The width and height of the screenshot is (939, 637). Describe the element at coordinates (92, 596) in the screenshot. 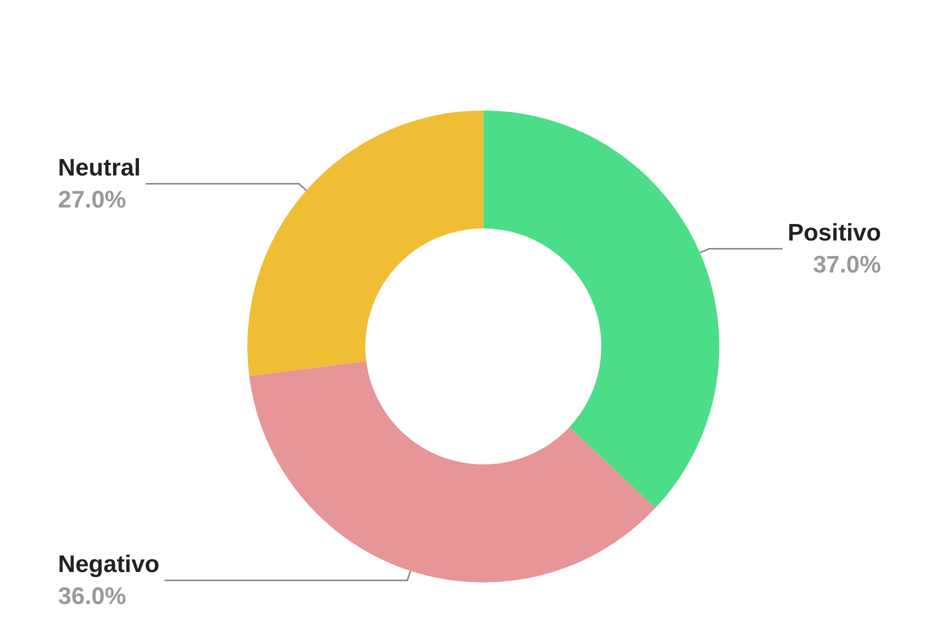

I see `data-label: 36.0%` at that location.